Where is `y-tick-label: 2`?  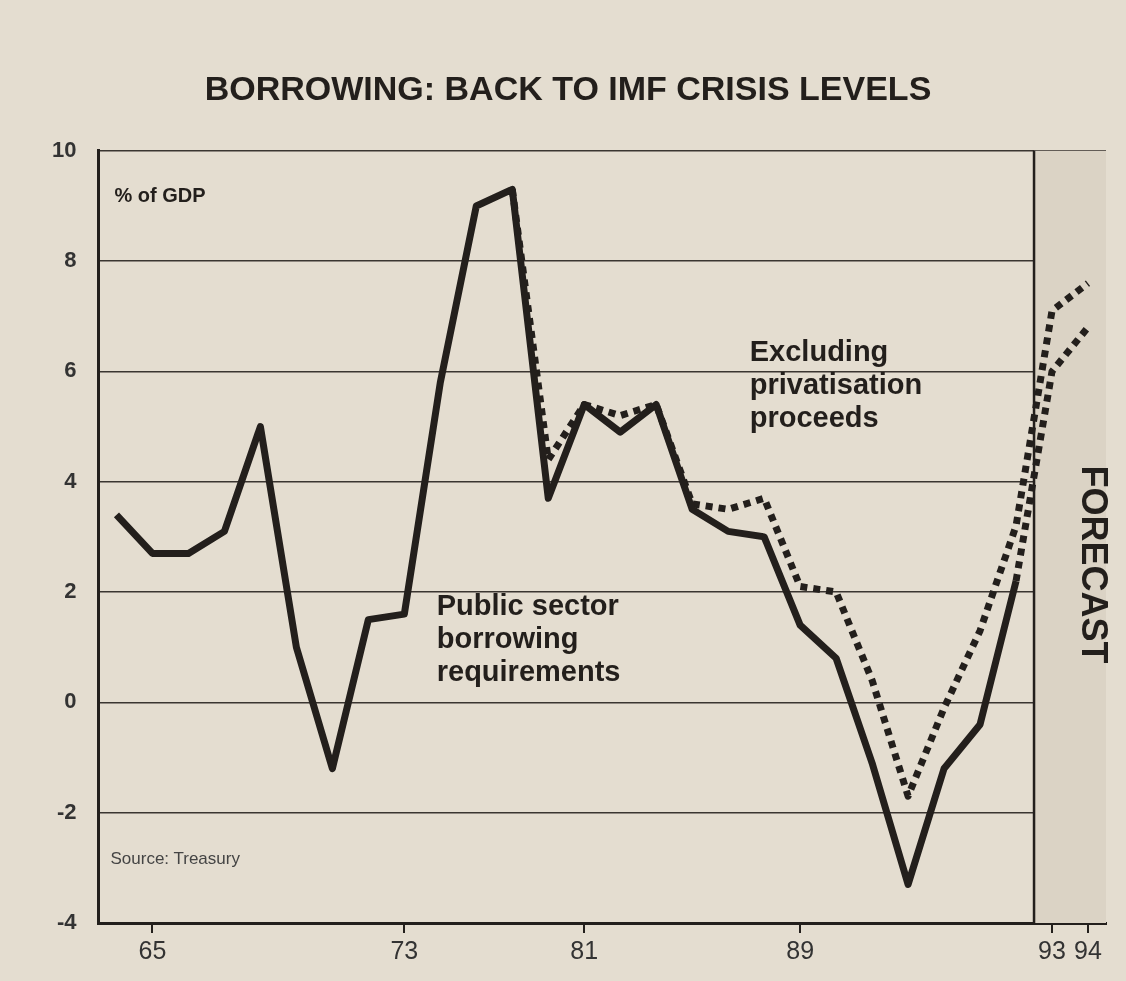 y-tick-label: 2 is located at coordinates (70, 591).